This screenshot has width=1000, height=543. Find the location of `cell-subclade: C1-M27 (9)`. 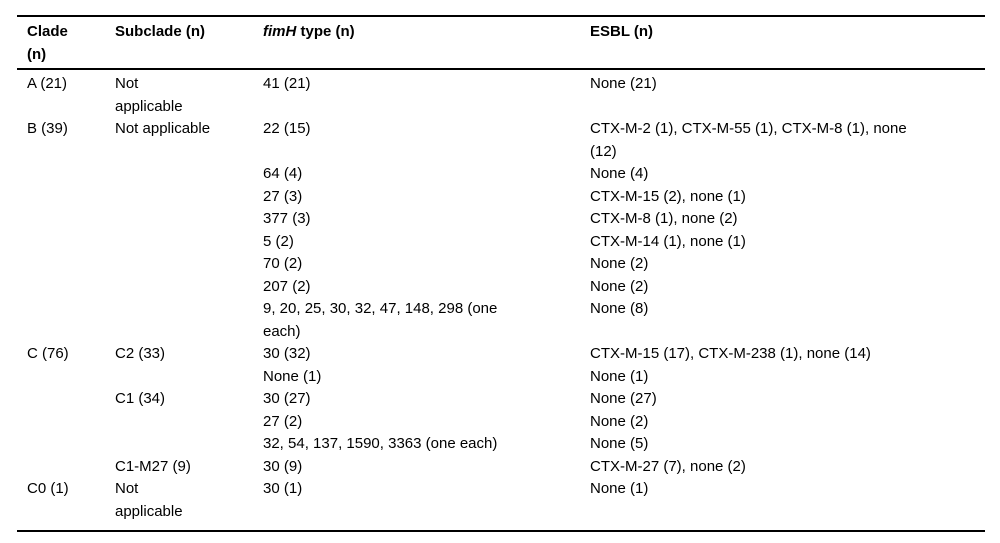

cell-subclade: C1-M27 (9) is located at coordinates (153, 466).